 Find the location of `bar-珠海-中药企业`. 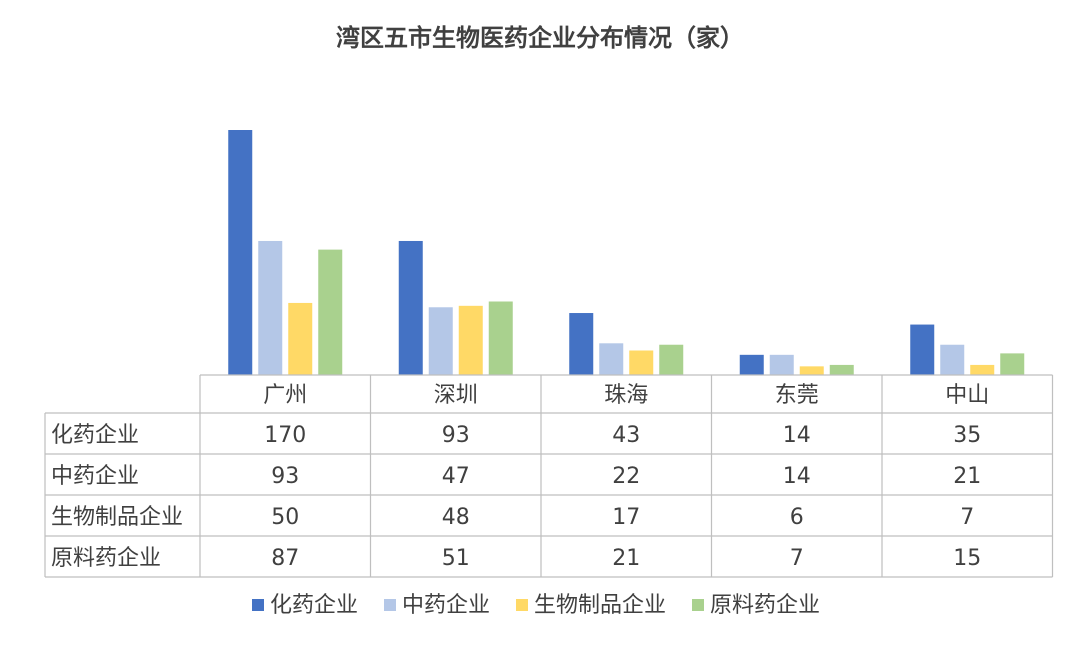

bar-珠海-中药企业 is located at coordinates (611, 359).